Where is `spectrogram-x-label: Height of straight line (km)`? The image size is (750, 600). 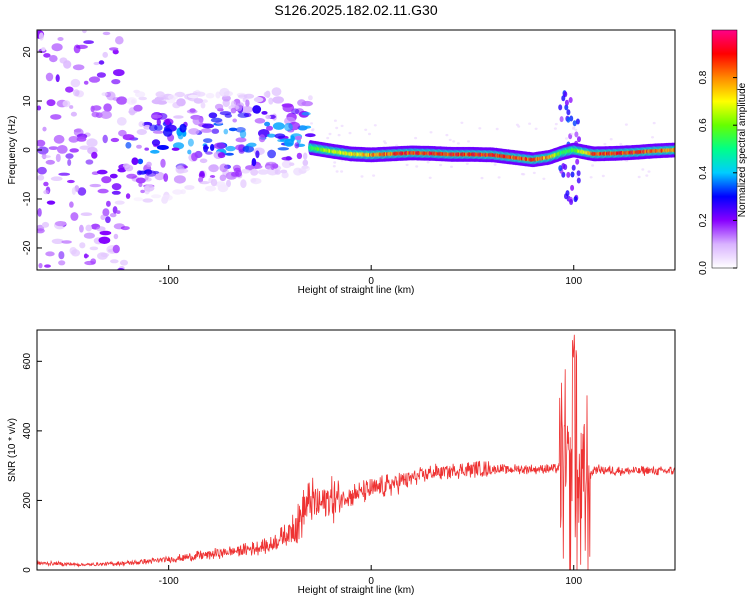
spectrogram-x-label: Height of straight line (km) is located at coordinates (356, 290).